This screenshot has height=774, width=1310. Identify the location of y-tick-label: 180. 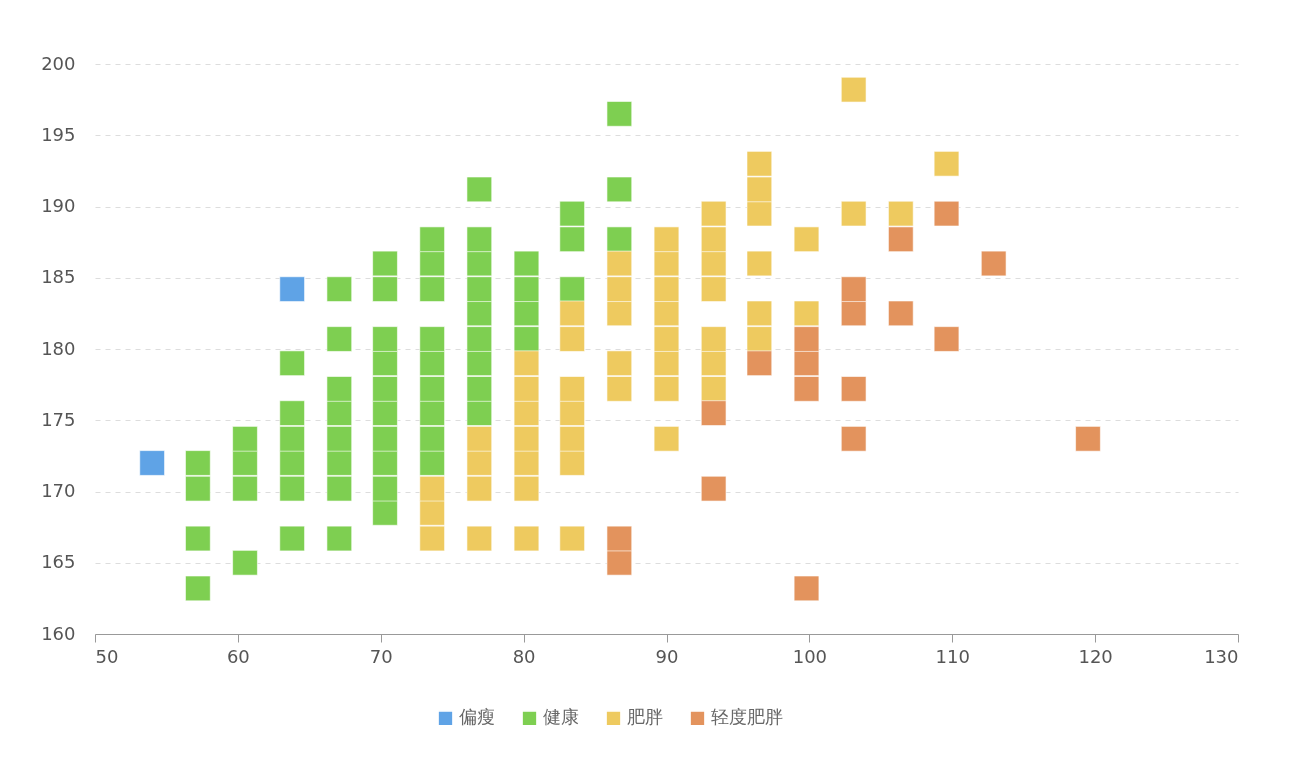
(58, 348).